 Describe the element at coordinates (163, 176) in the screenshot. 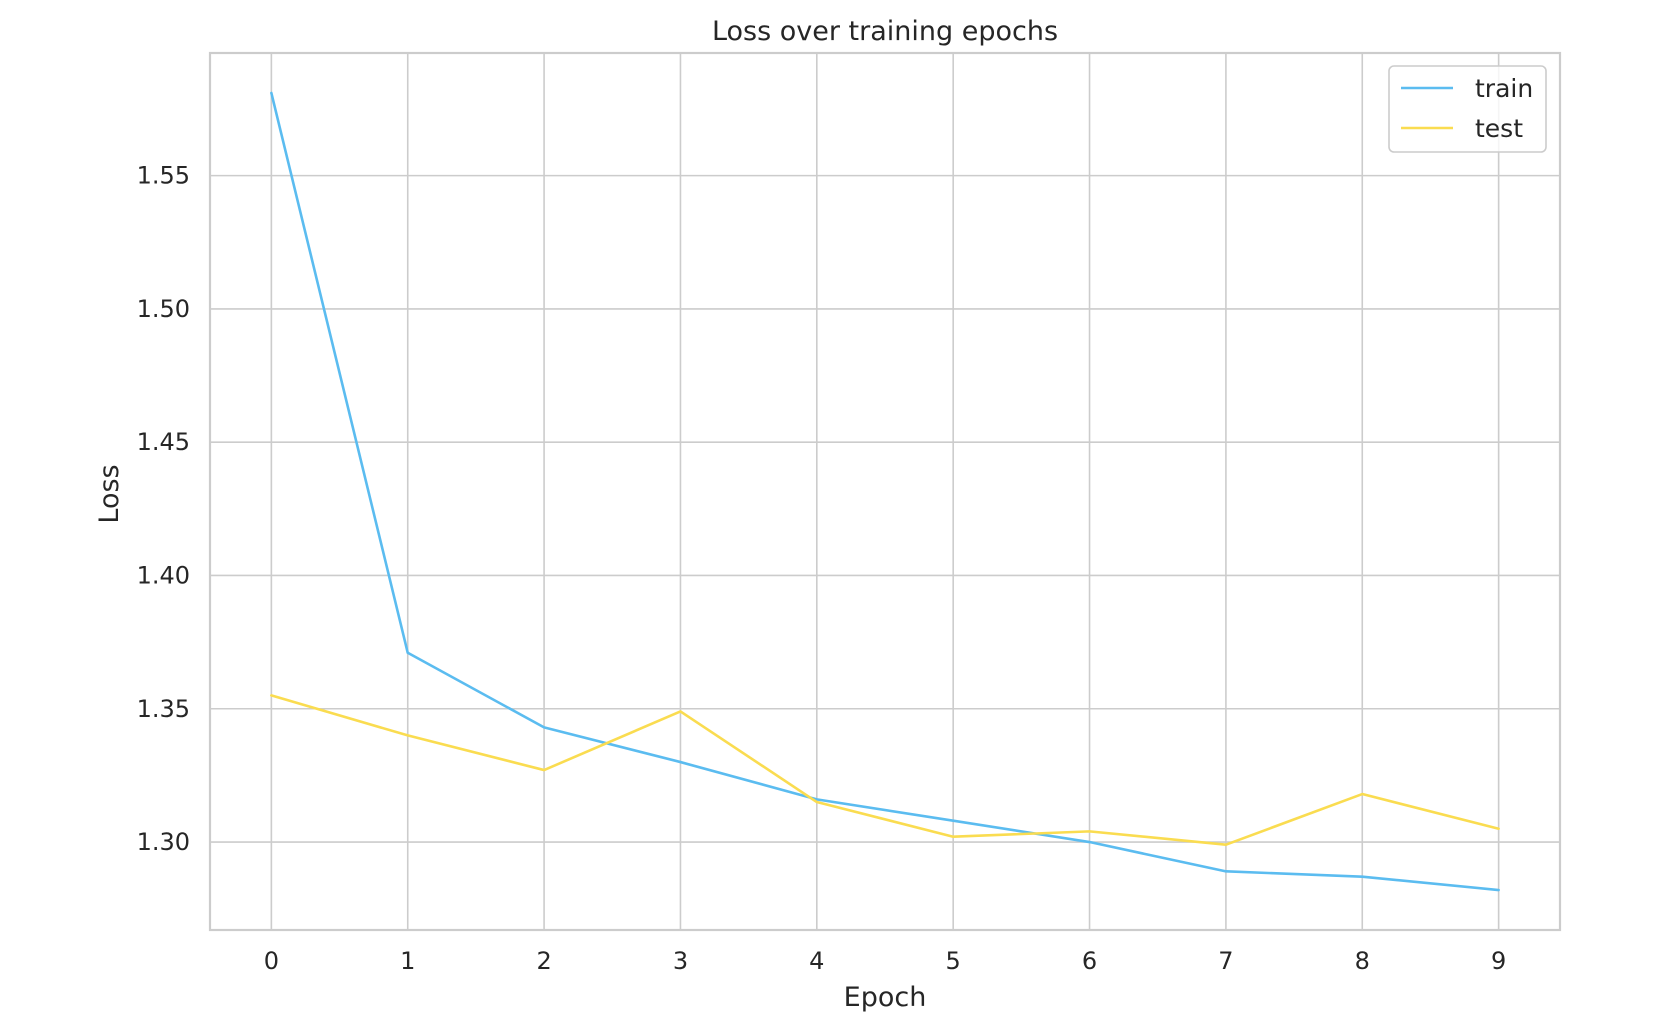

I see `y-tick-label: 1.55` at that location.